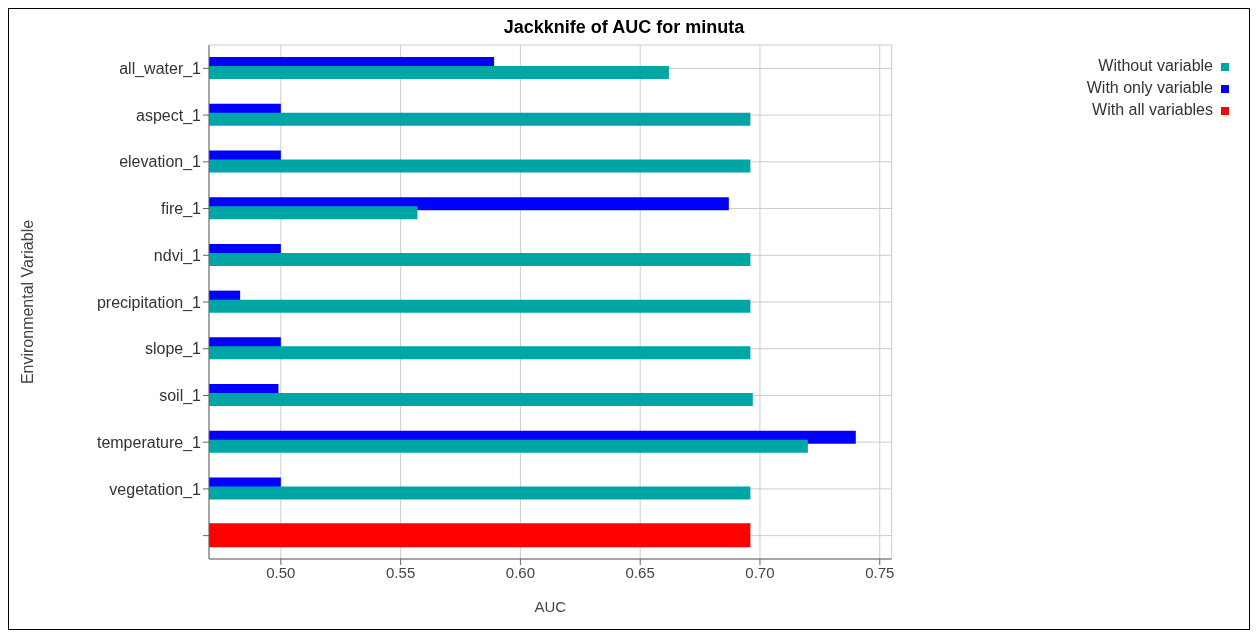 This screenshot has height=639, width=1259. I want to click on y-tick-label: temperature_1, so click(149, 442).